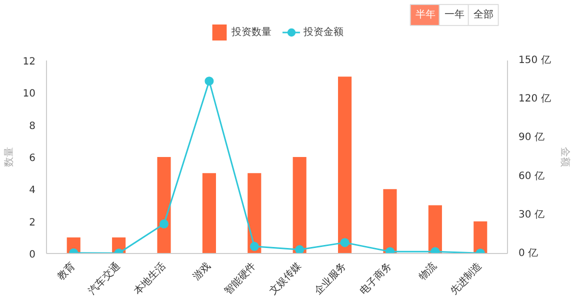  I want to click on x-tick-label: 教育, so click(66, 271).